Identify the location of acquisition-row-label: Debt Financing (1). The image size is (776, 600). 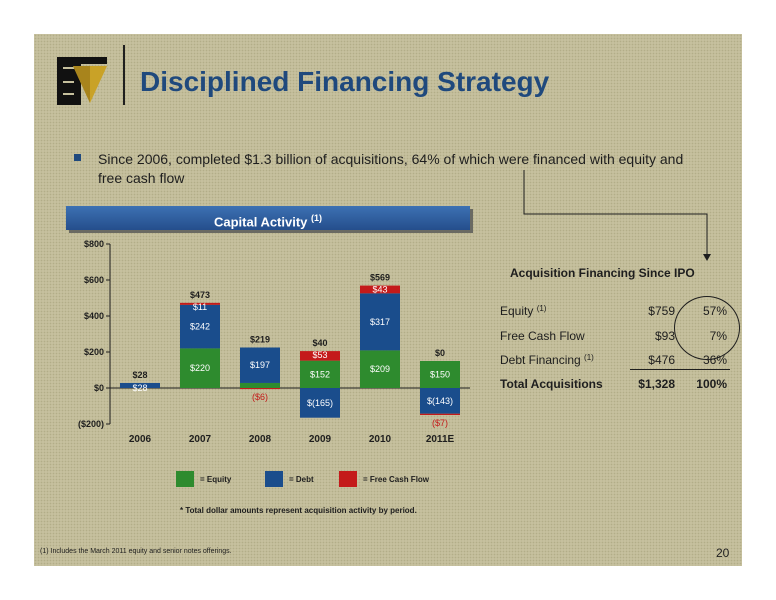
(547, 360).